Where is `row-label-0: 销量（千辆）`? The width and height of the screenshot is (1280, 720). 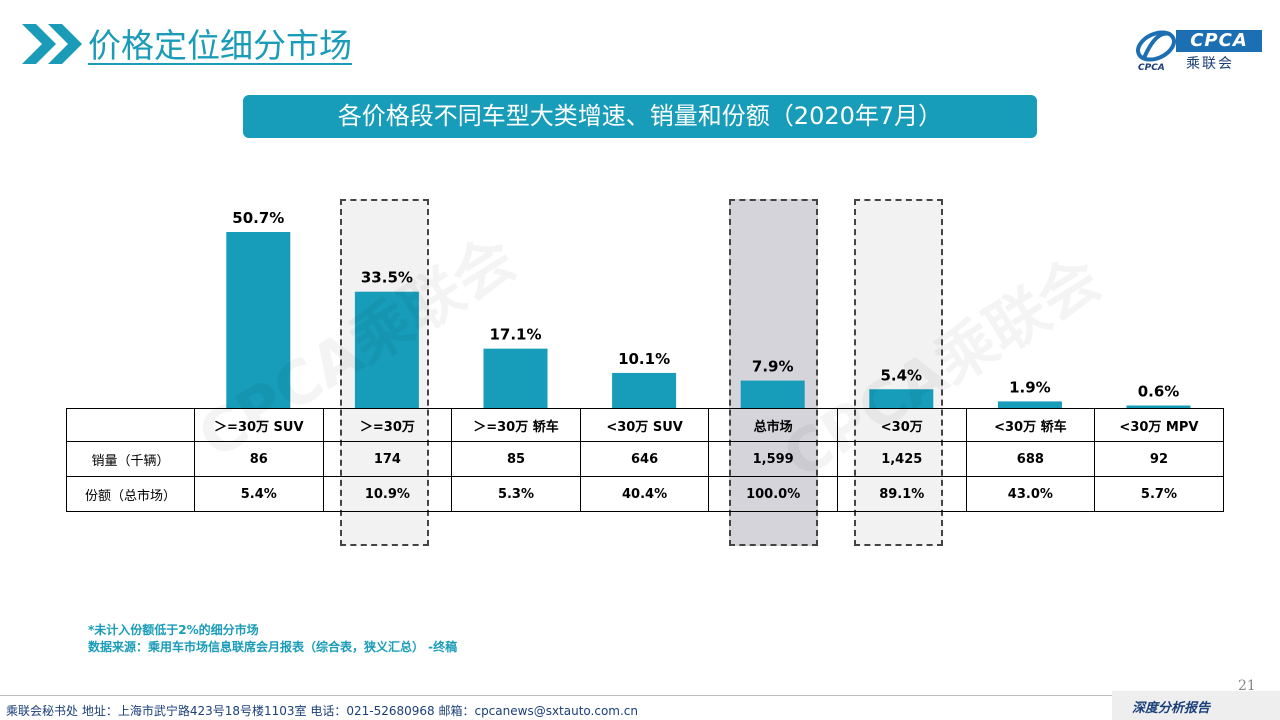
row-label-0: 销量（千辆） is located at coordinates (130, 459).